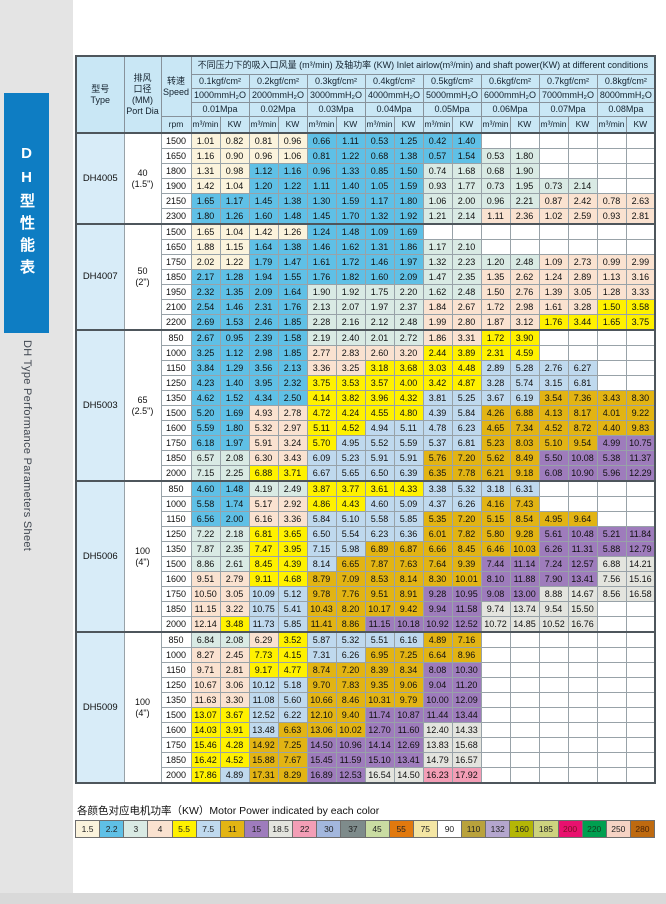 This screenshot has height=904, width=666. What do you see at coordinates (220, 81) in the screenshot?
I see `pressure-header: 0.1kgf/cm²` at bounding box center [220, 81].